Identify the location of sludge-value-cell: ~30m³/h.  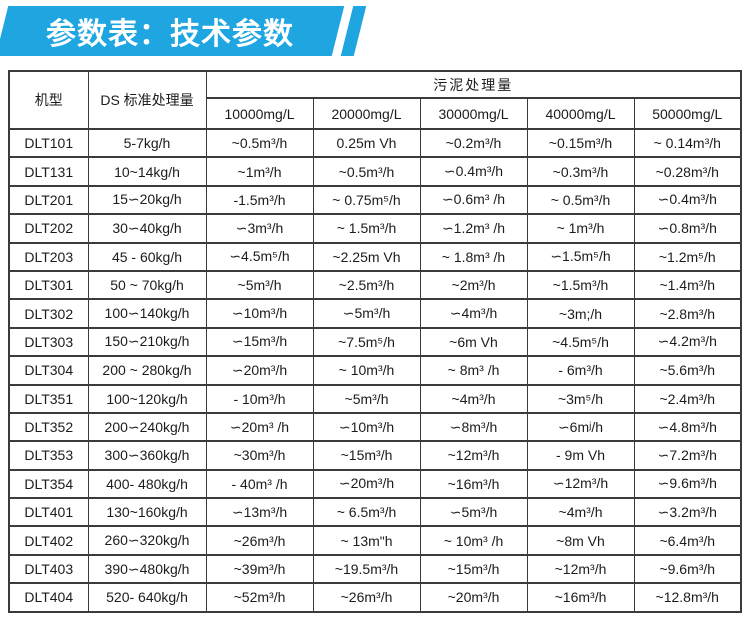
(259, 455).